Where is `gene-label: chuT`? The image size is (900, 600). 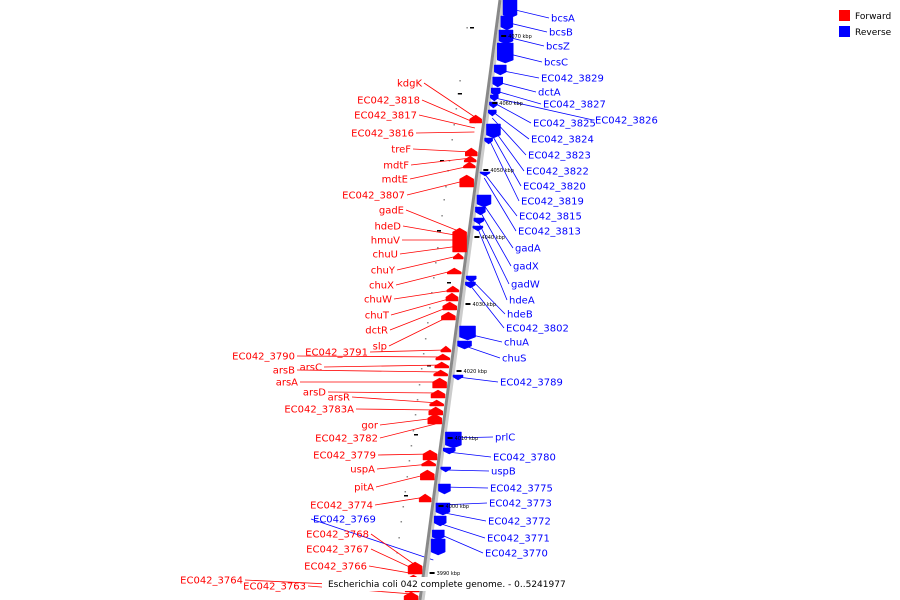
gene-label: chuT is located at coordinates (377, 316).